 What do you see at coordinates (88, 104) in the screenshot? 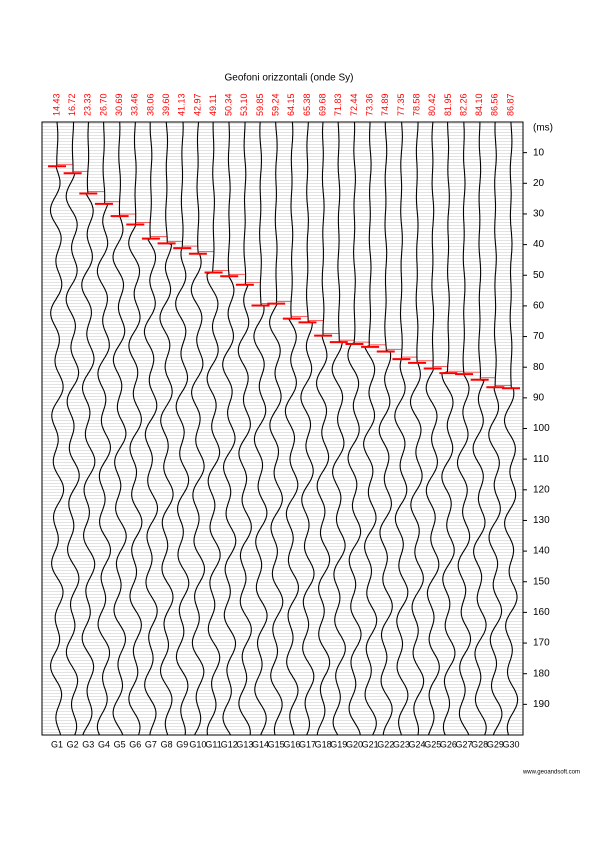
I see `pick-label: 23.33` at bounding box center [88, 104].